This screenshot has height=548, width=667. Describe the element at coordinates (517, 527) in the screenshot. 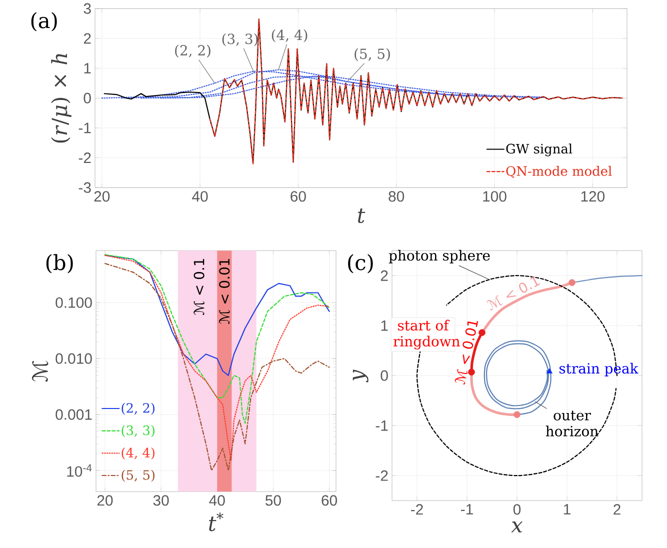

I see `x-axis-title: x` at that location.